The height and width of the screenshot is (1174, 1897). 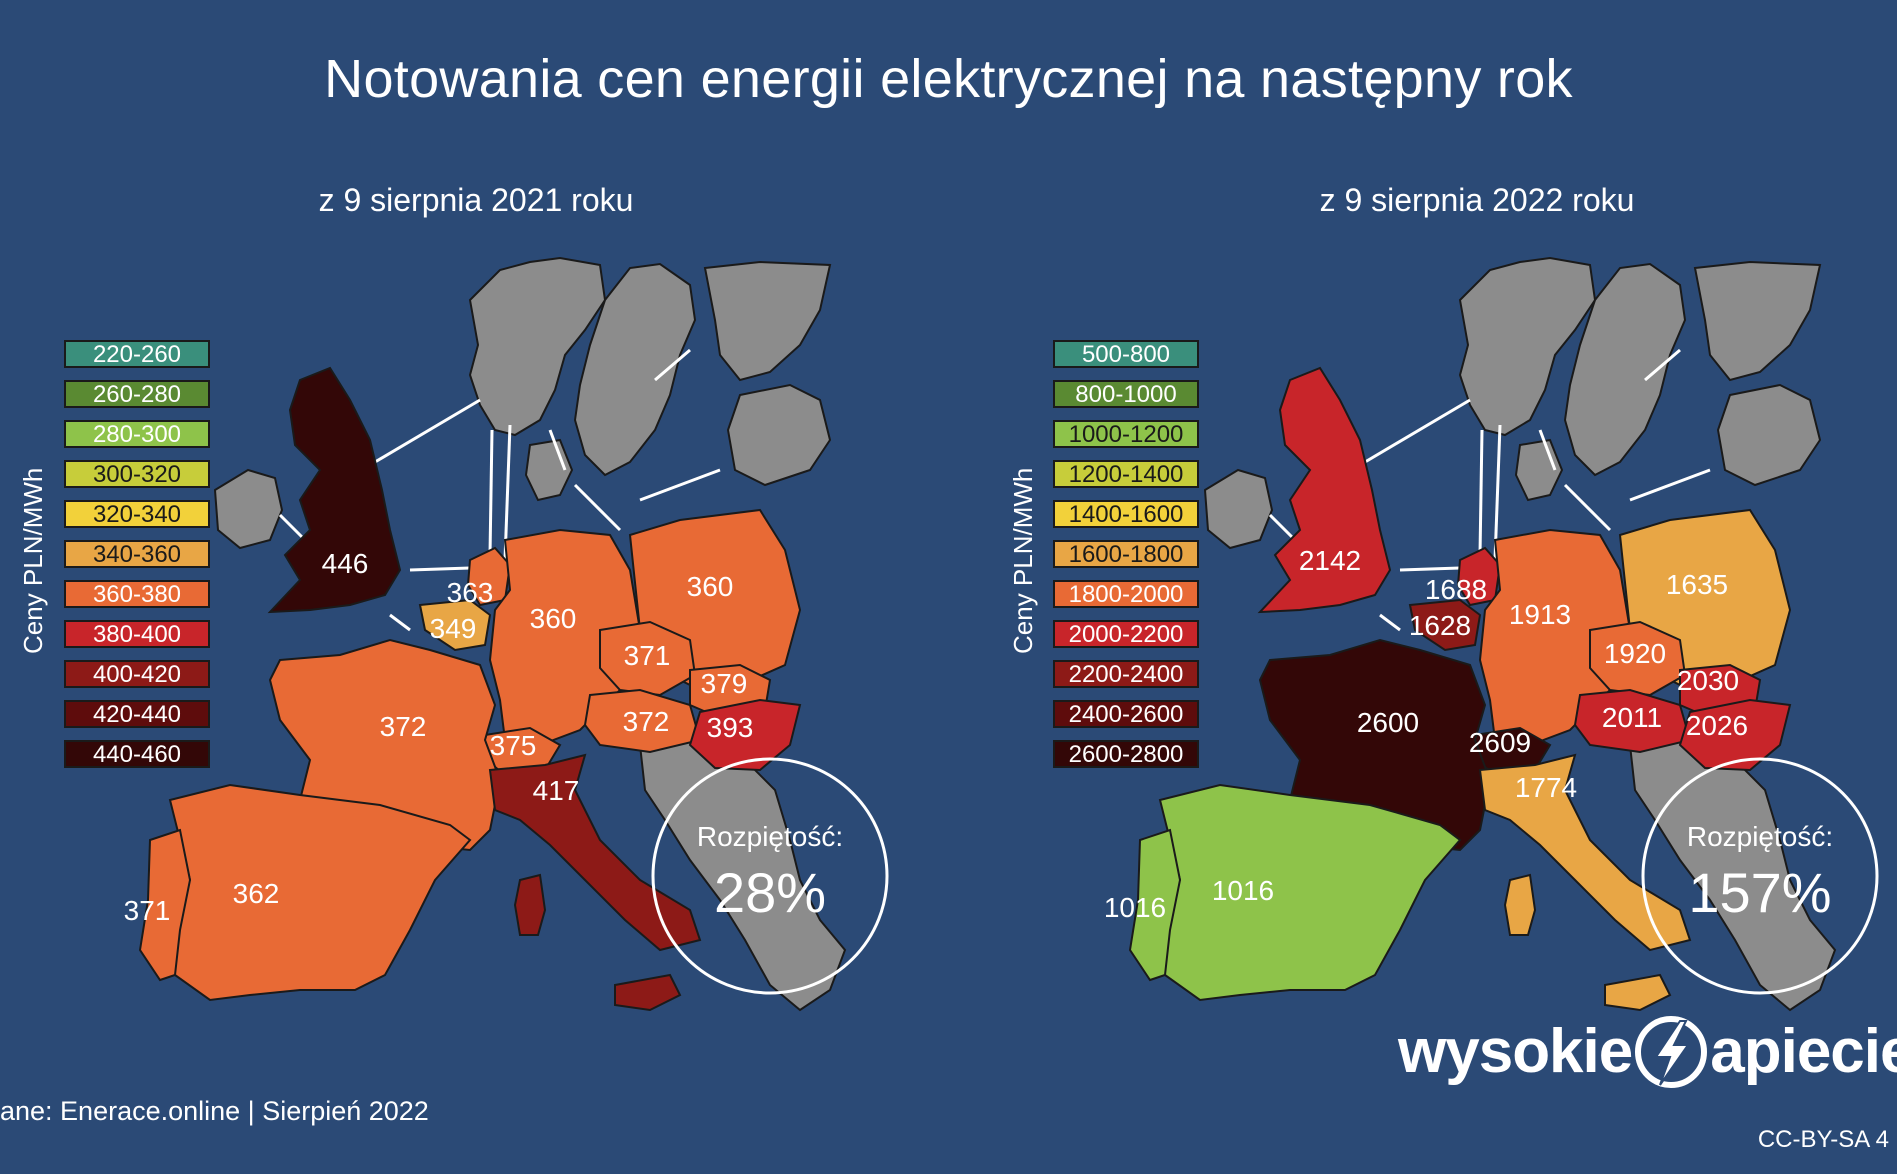 I want to click on price-es: 362, so click(x=256, y=893).